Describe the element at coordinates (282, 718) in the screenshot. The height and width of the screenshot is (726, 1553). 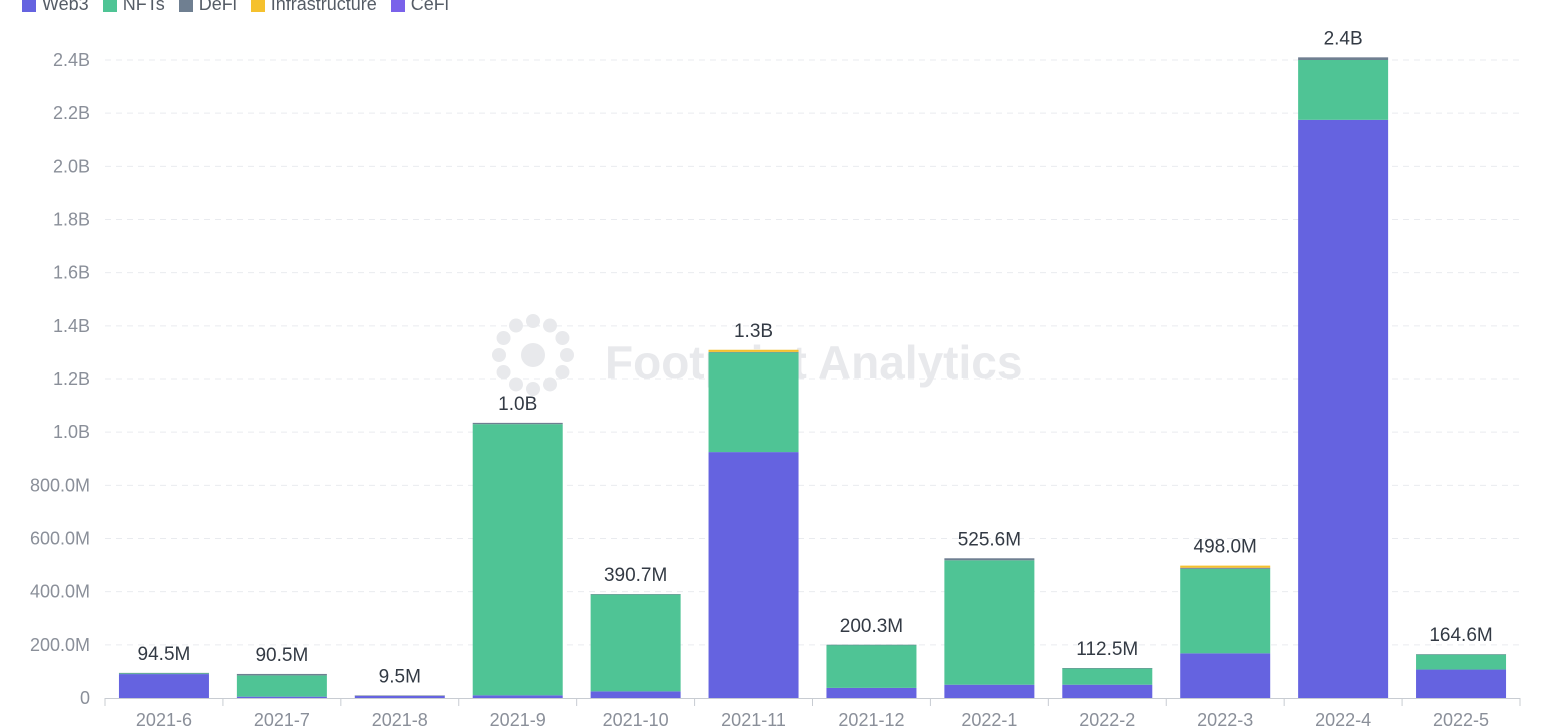
I see `x-tick-label: 2021-7` at that location.